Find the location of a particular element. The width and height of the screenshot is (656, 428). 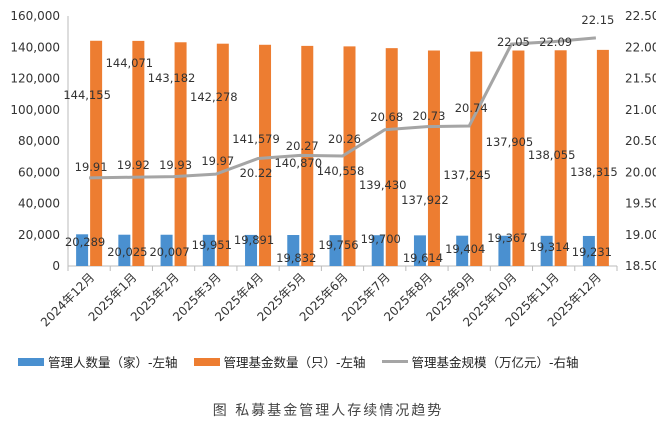

data-label-scale: 20.68 is located at coordinates (386, 117).